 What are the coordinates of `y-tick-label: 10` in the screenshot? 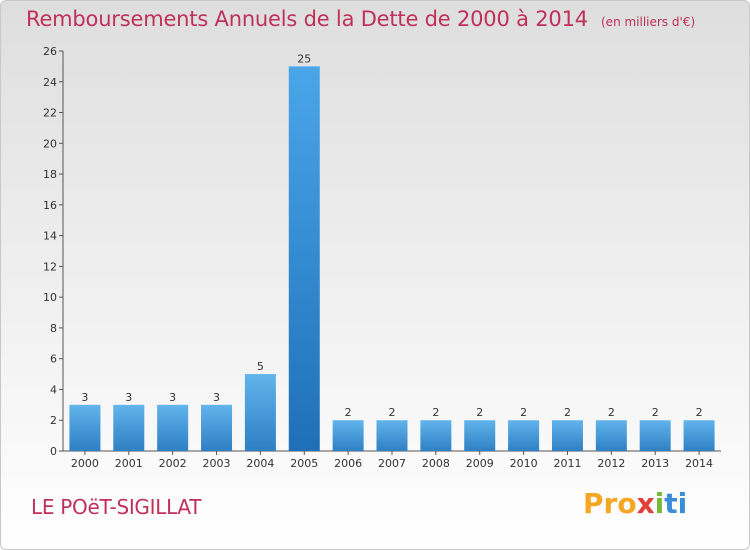 It's located at (50, 297).